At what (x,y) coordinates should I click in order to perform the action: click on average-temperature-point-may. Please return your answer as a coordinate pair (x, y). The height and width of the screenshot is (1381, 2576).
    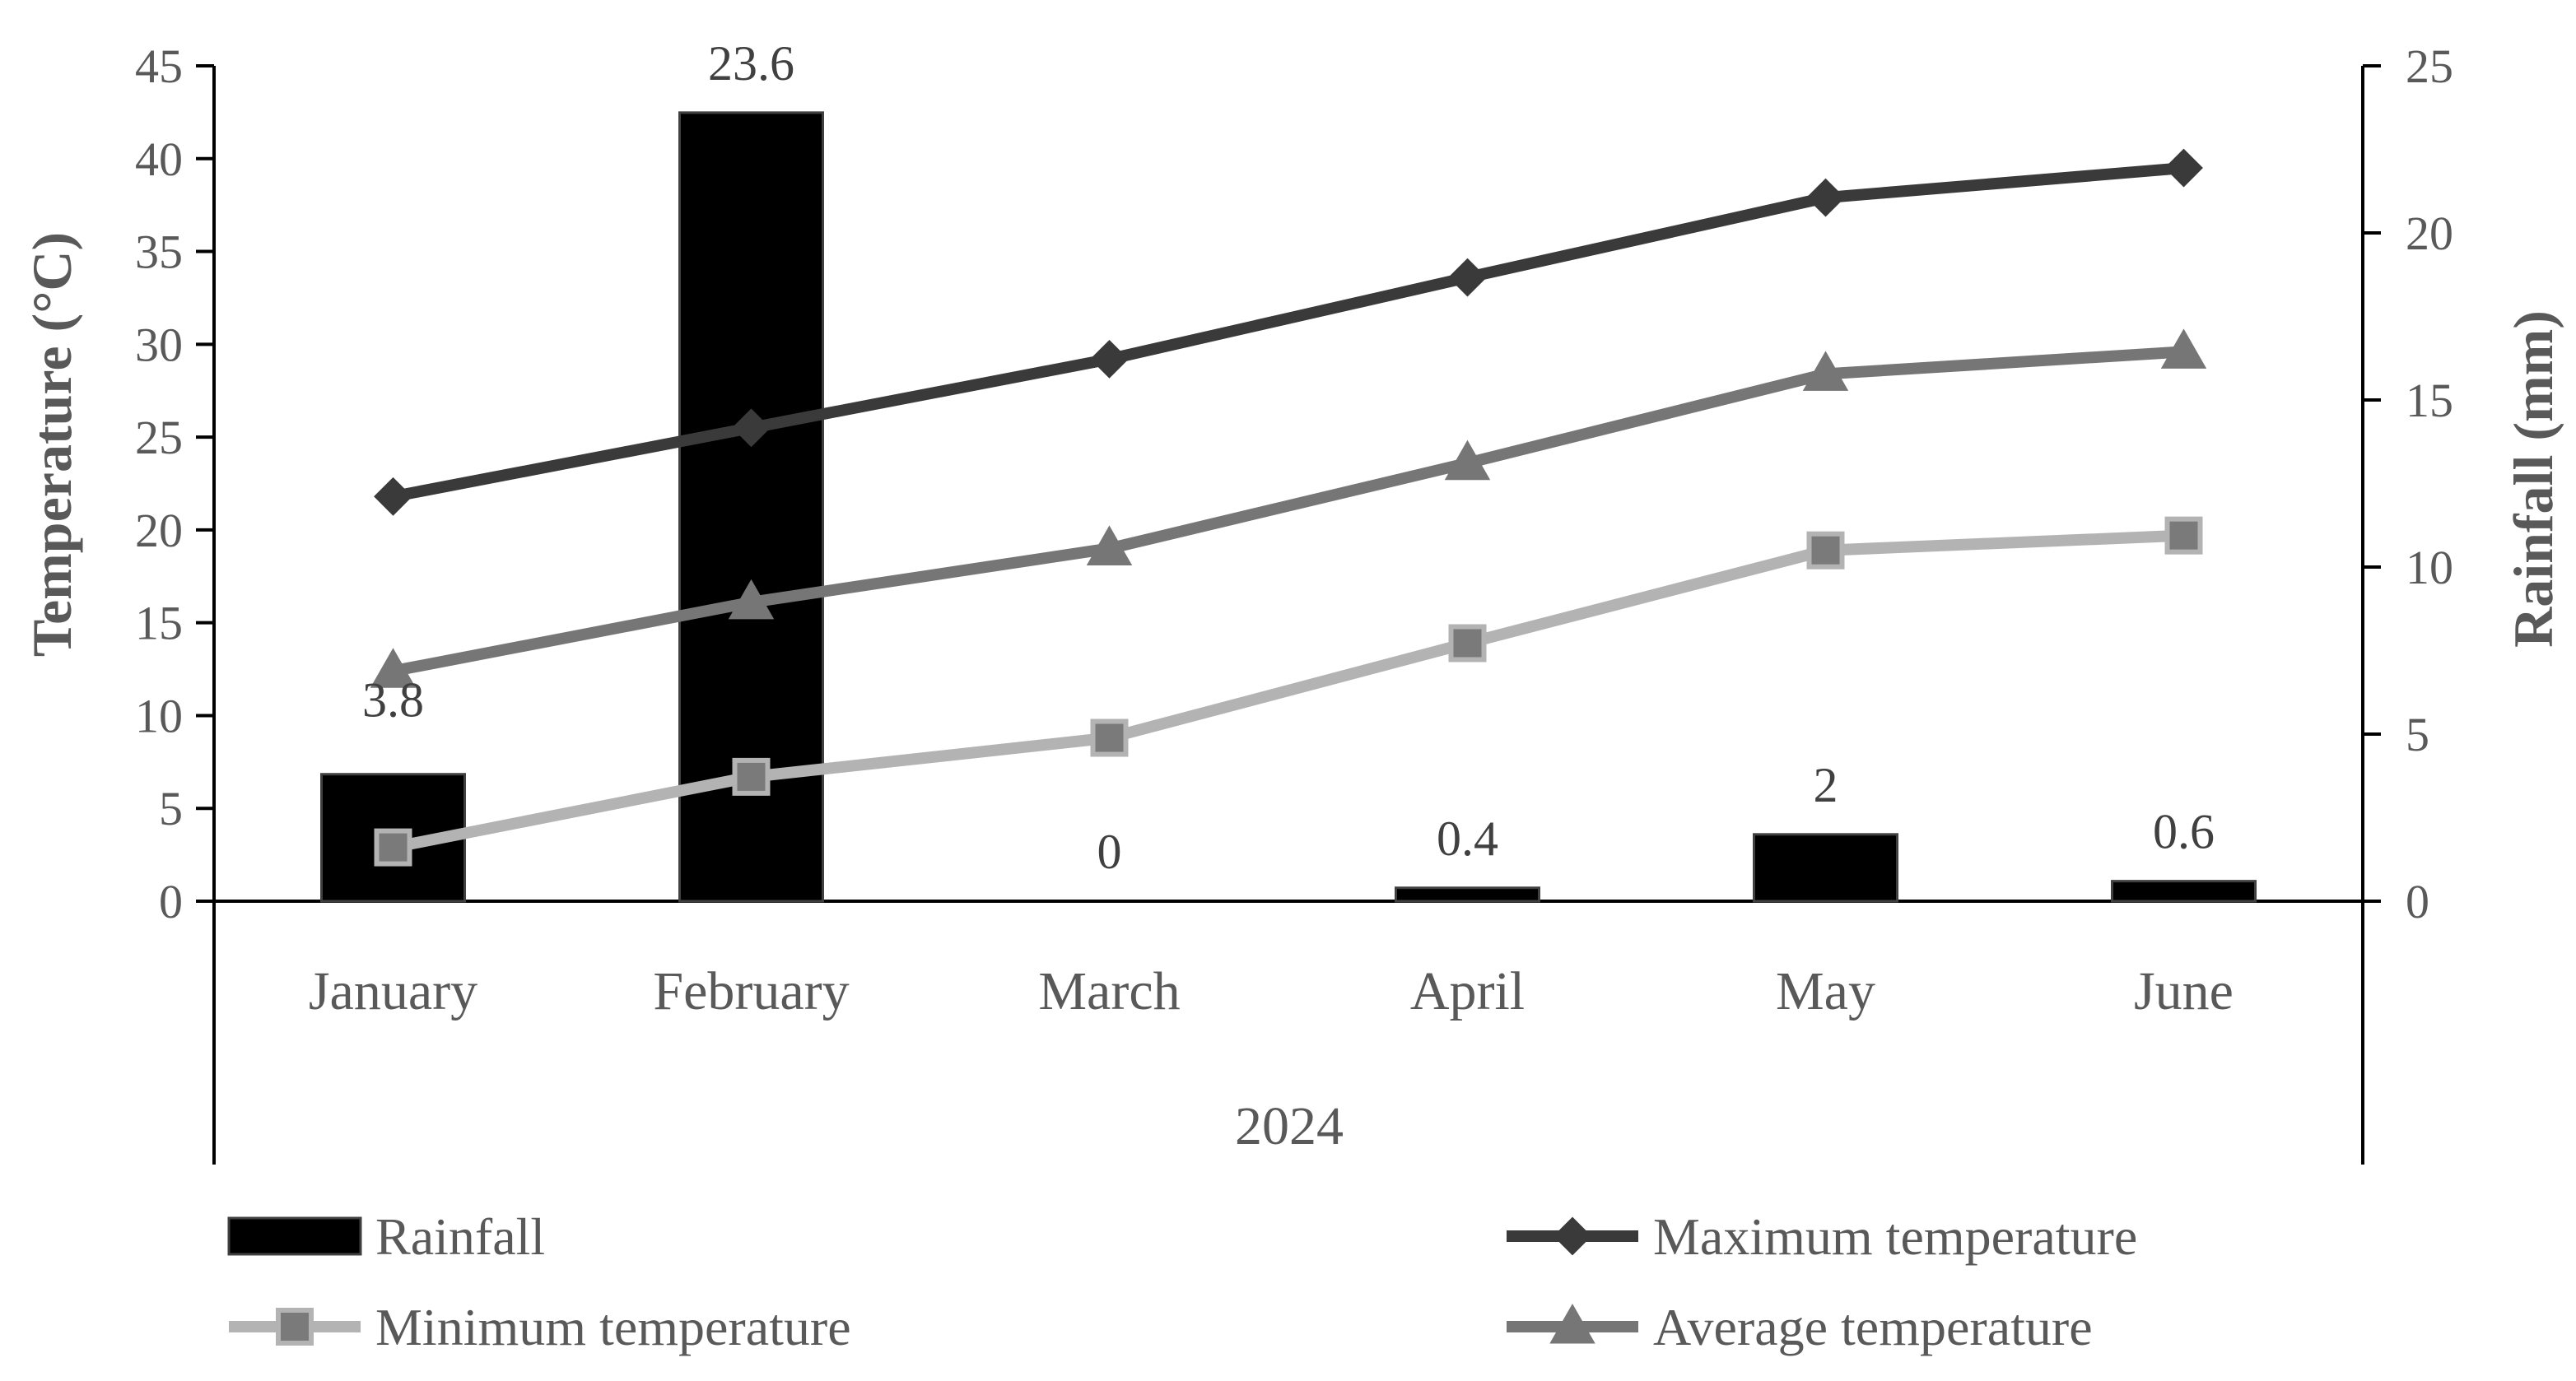
    Looking at the image, I should click on (1825, 371).